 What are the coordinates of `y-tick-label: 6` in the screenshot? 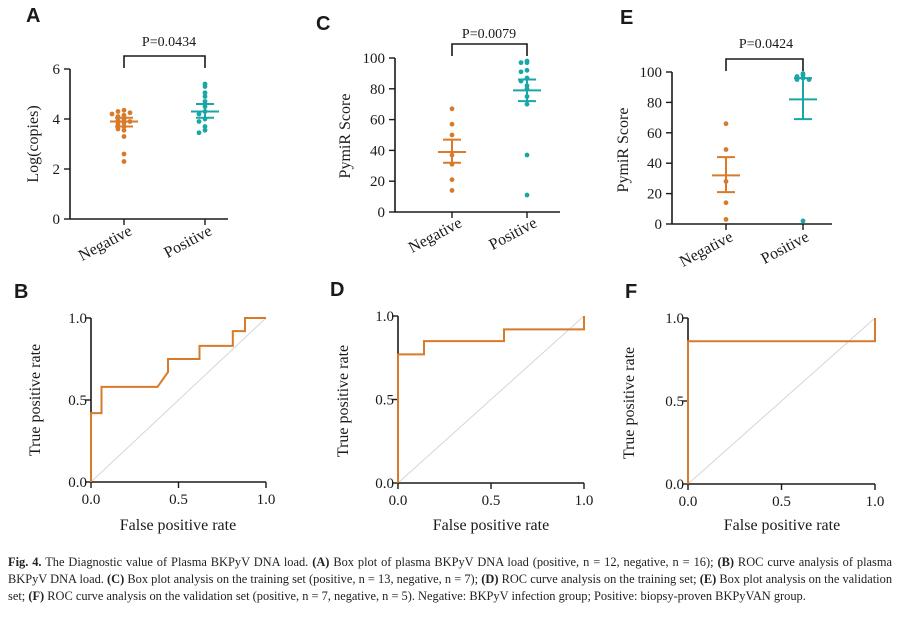 It's located at (57, 70).